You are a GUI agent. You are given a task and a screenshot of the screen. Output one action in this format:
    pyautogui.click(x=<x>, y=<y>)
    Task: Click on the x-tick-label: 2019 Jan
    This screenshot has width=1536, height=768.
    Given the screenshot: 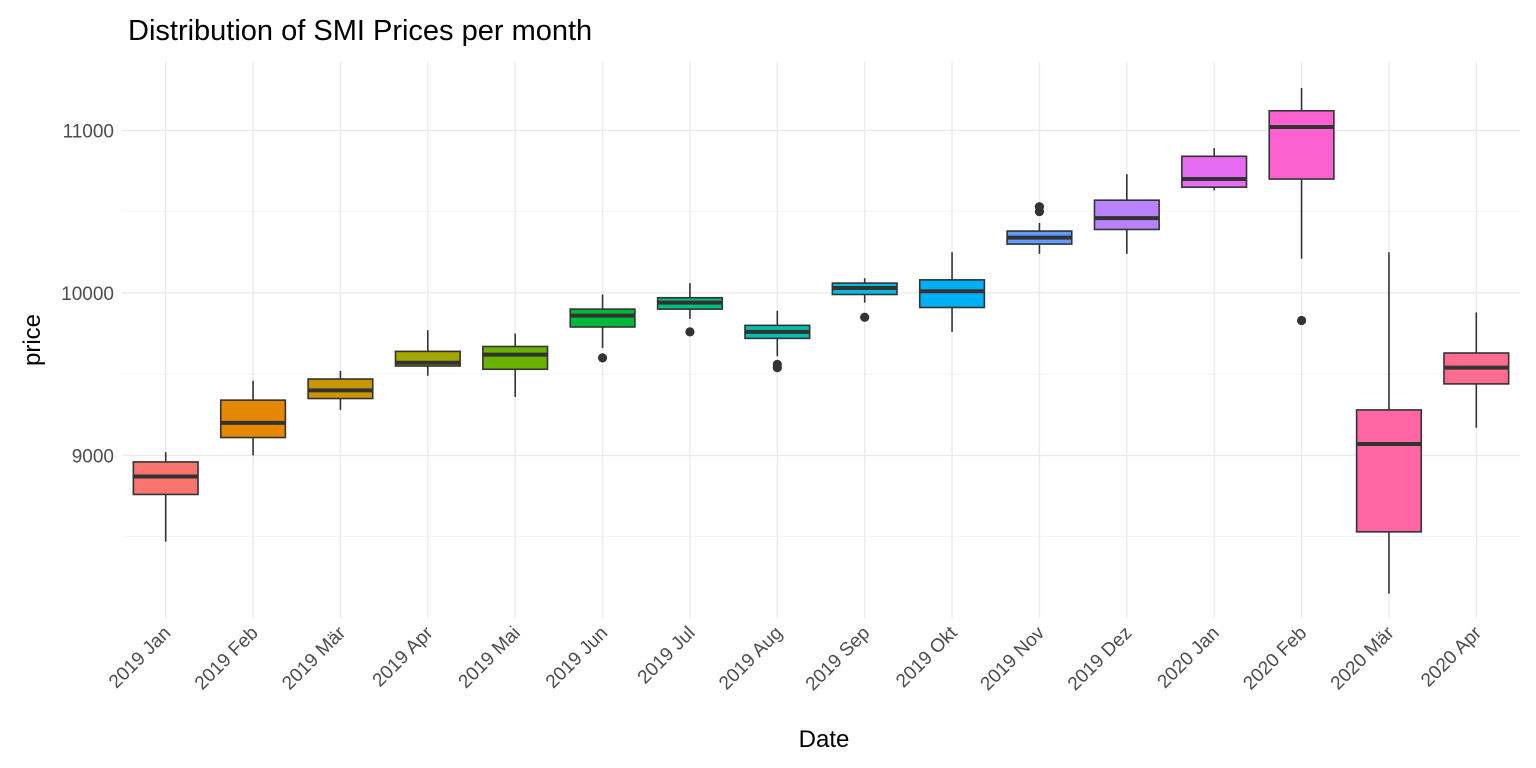 What is the action you would take?
    pyautogui.click(x=140, y=658)
    